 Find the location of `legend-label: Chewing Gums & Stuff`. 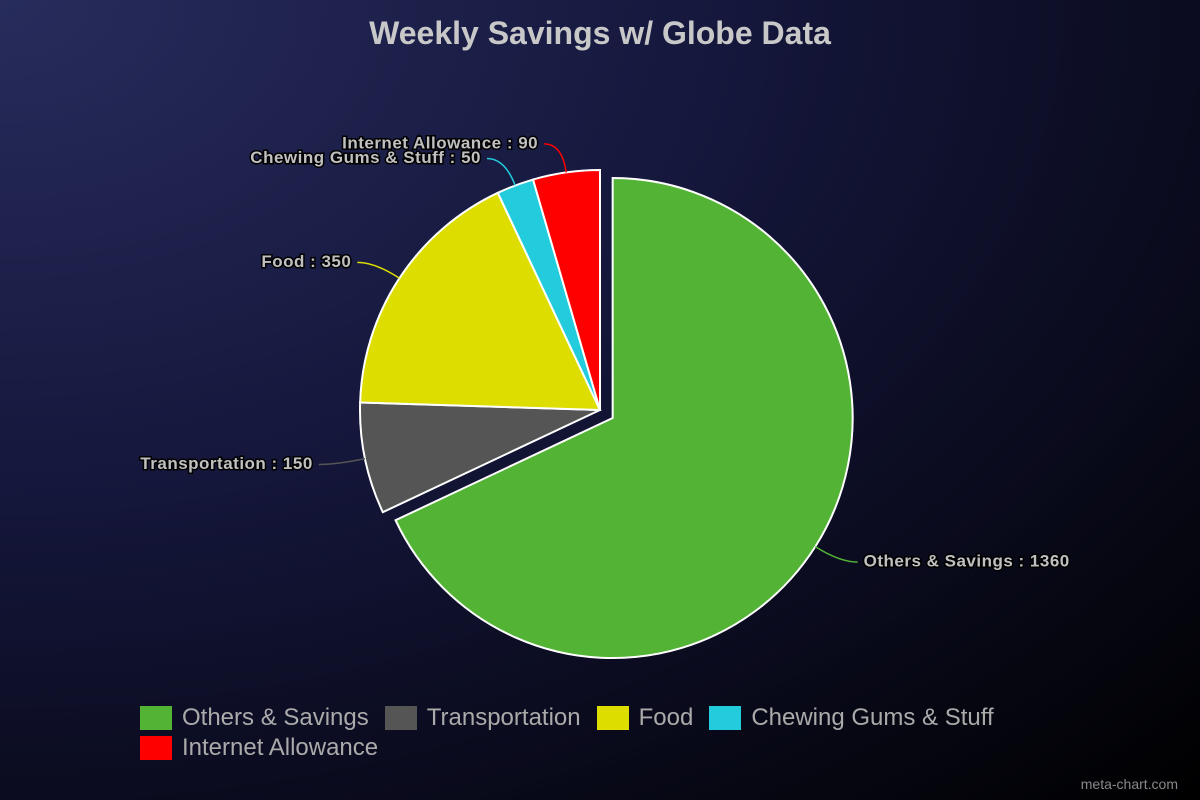

legend-label: Chewing Gums & Stuff is located at coordinates (872, 717).